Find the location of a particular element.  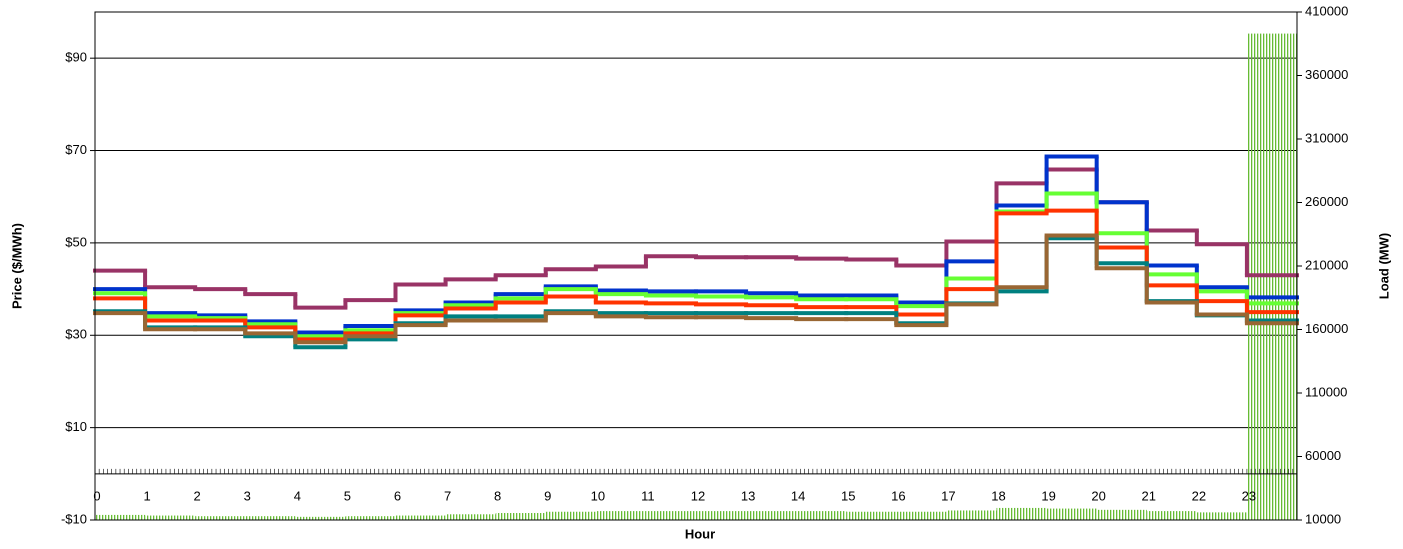

y2-tick-label: 10000 is located at coordinates (1323, 518).